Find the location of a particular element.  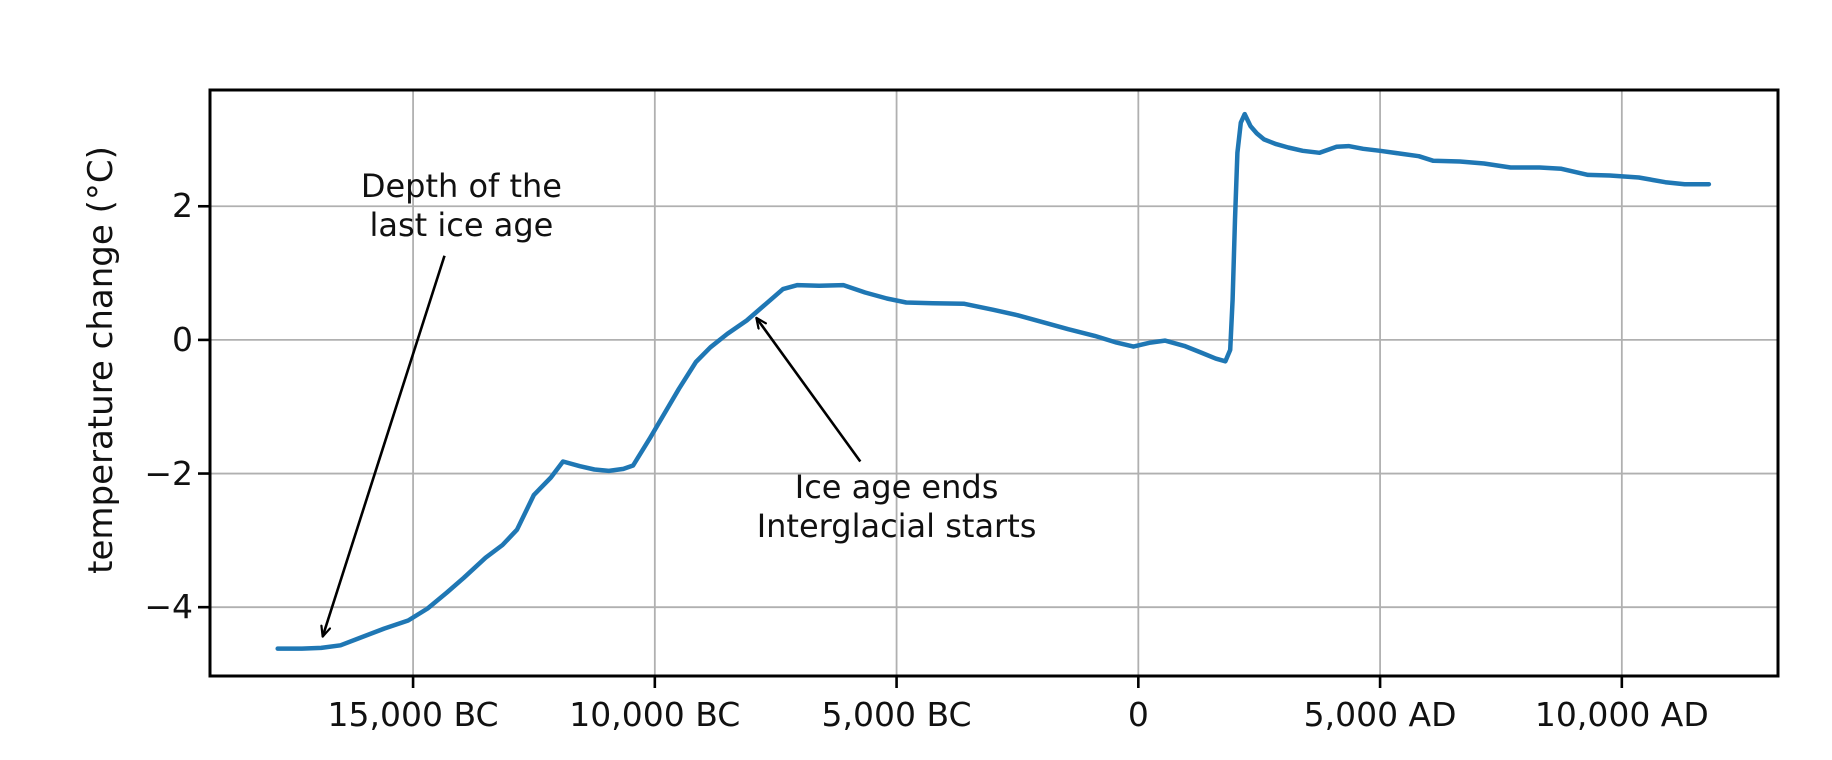

annotation-line: Ice age ends is located at coordinates (896, 486).